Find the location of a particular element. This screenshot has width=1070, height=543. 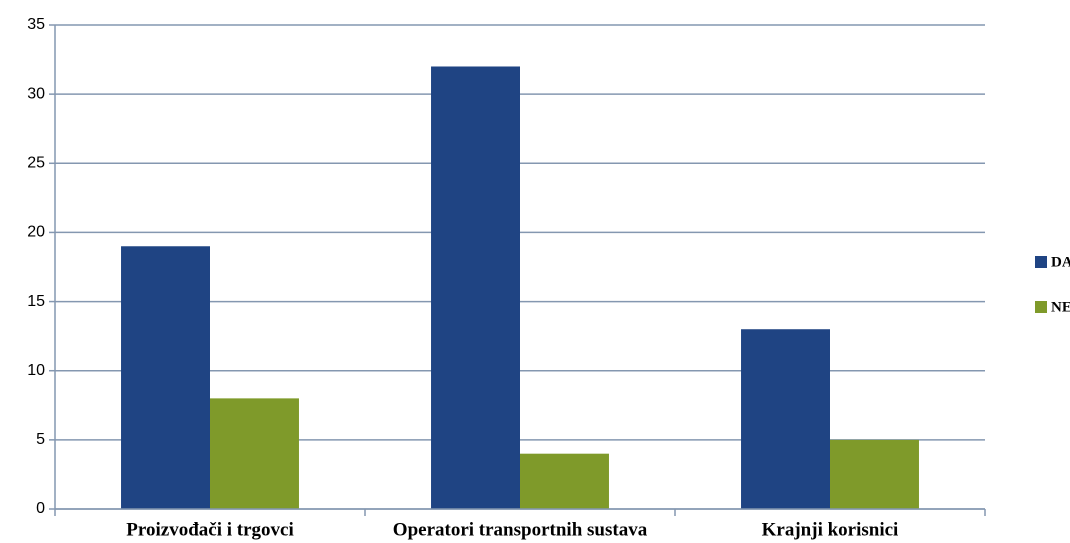

x-tick-label: Operatori transportnih sustava is located at coordinates (520, 529).